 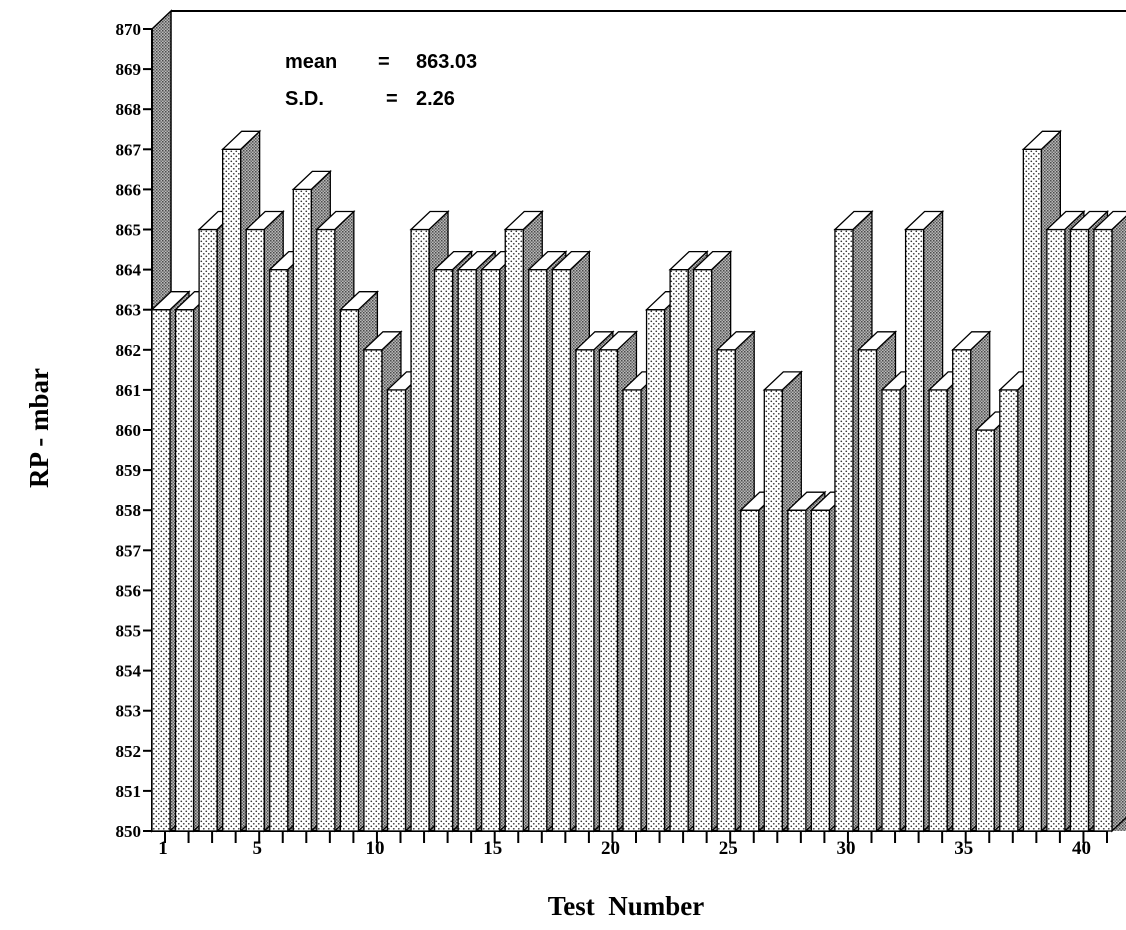 I want to click on y-tick-label: 870, so click(x=129, y=29).